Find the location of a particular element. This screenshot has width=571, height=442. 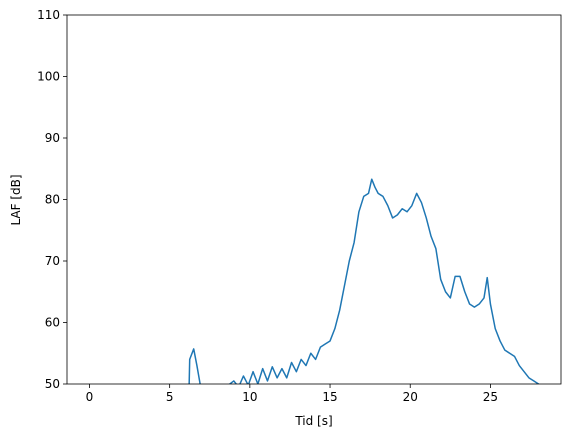

x-tick-label: 10 is located at coordinates (249, 397).